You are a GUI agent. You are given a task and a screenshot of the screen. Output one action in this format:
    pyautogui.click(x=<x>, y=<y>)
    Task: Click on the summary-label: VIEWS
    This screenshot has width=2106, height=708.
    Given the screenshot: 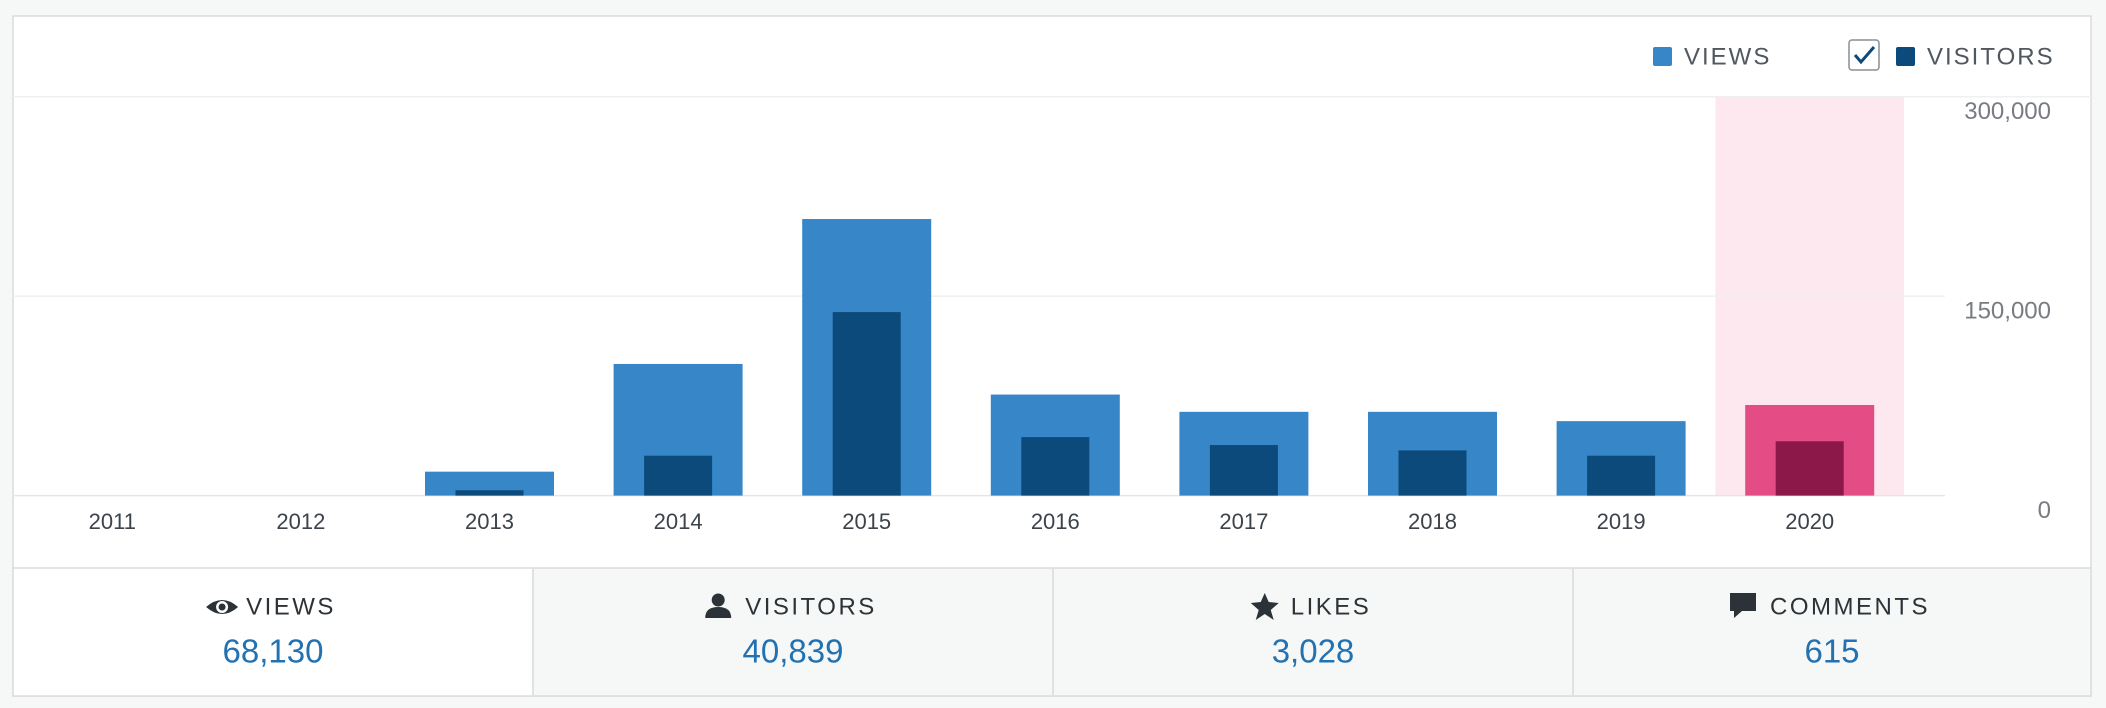 What is the action you would take?
    pyautogui.click(x=291, y=606)
    